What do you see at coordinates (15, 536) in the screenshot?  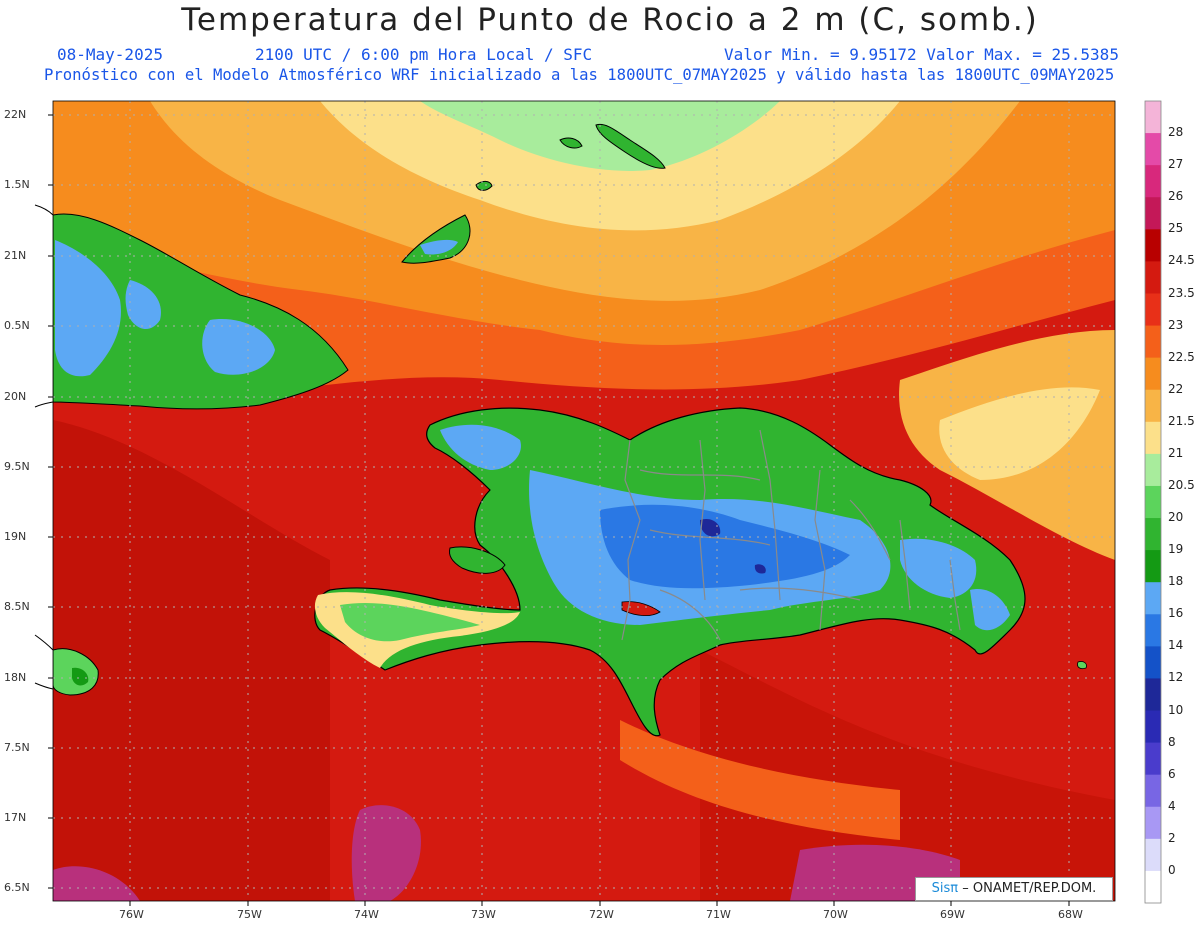 I see `lat-label: 19N` at bounding box center [15, 536].